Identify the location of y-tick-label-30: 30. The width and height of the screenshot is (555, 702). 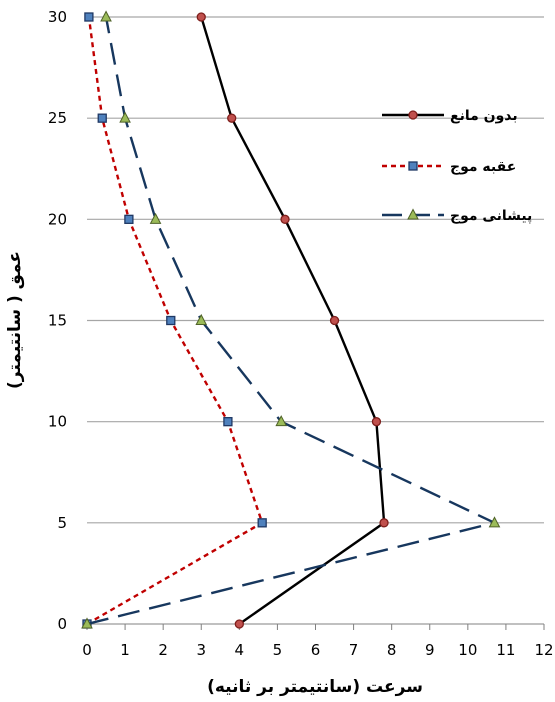
(57, 17).